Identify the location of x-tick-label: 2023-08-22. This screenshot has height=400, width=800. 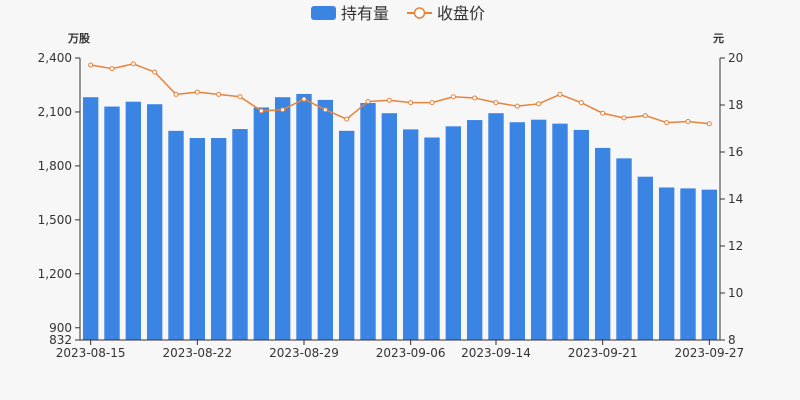
(197, 353).